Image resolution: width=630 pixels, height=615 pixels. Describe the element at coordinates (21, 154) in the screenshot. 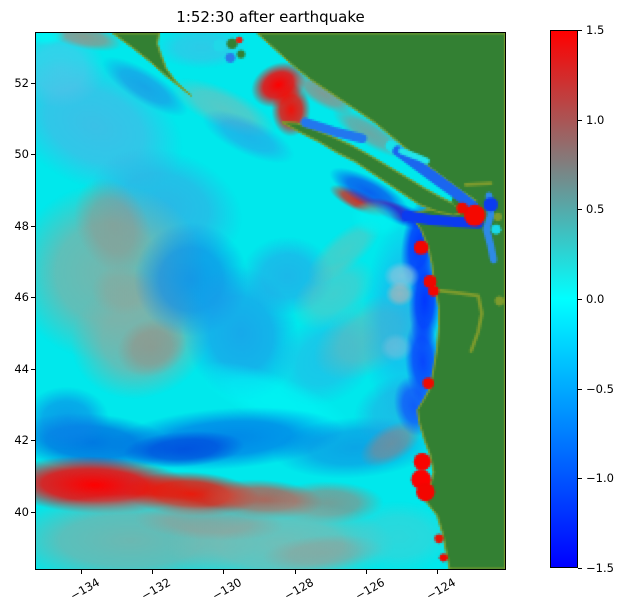

I see `y-axis-tick-label: 50` at that location.